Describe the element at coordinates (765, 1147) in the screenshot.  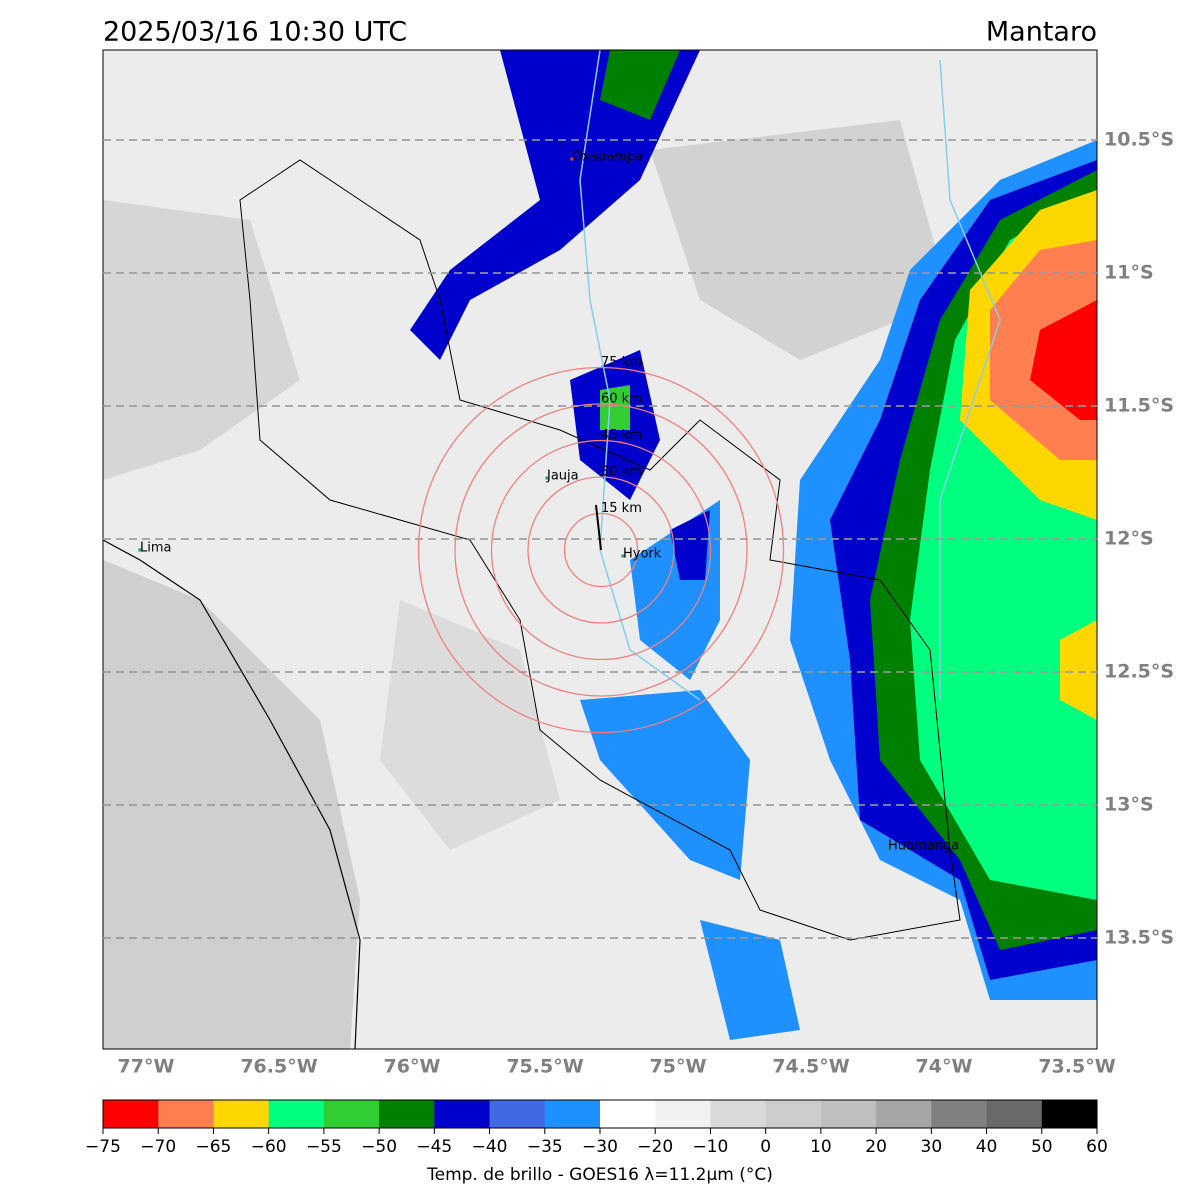
I see `colorbar-tick-label: 0` at that location.